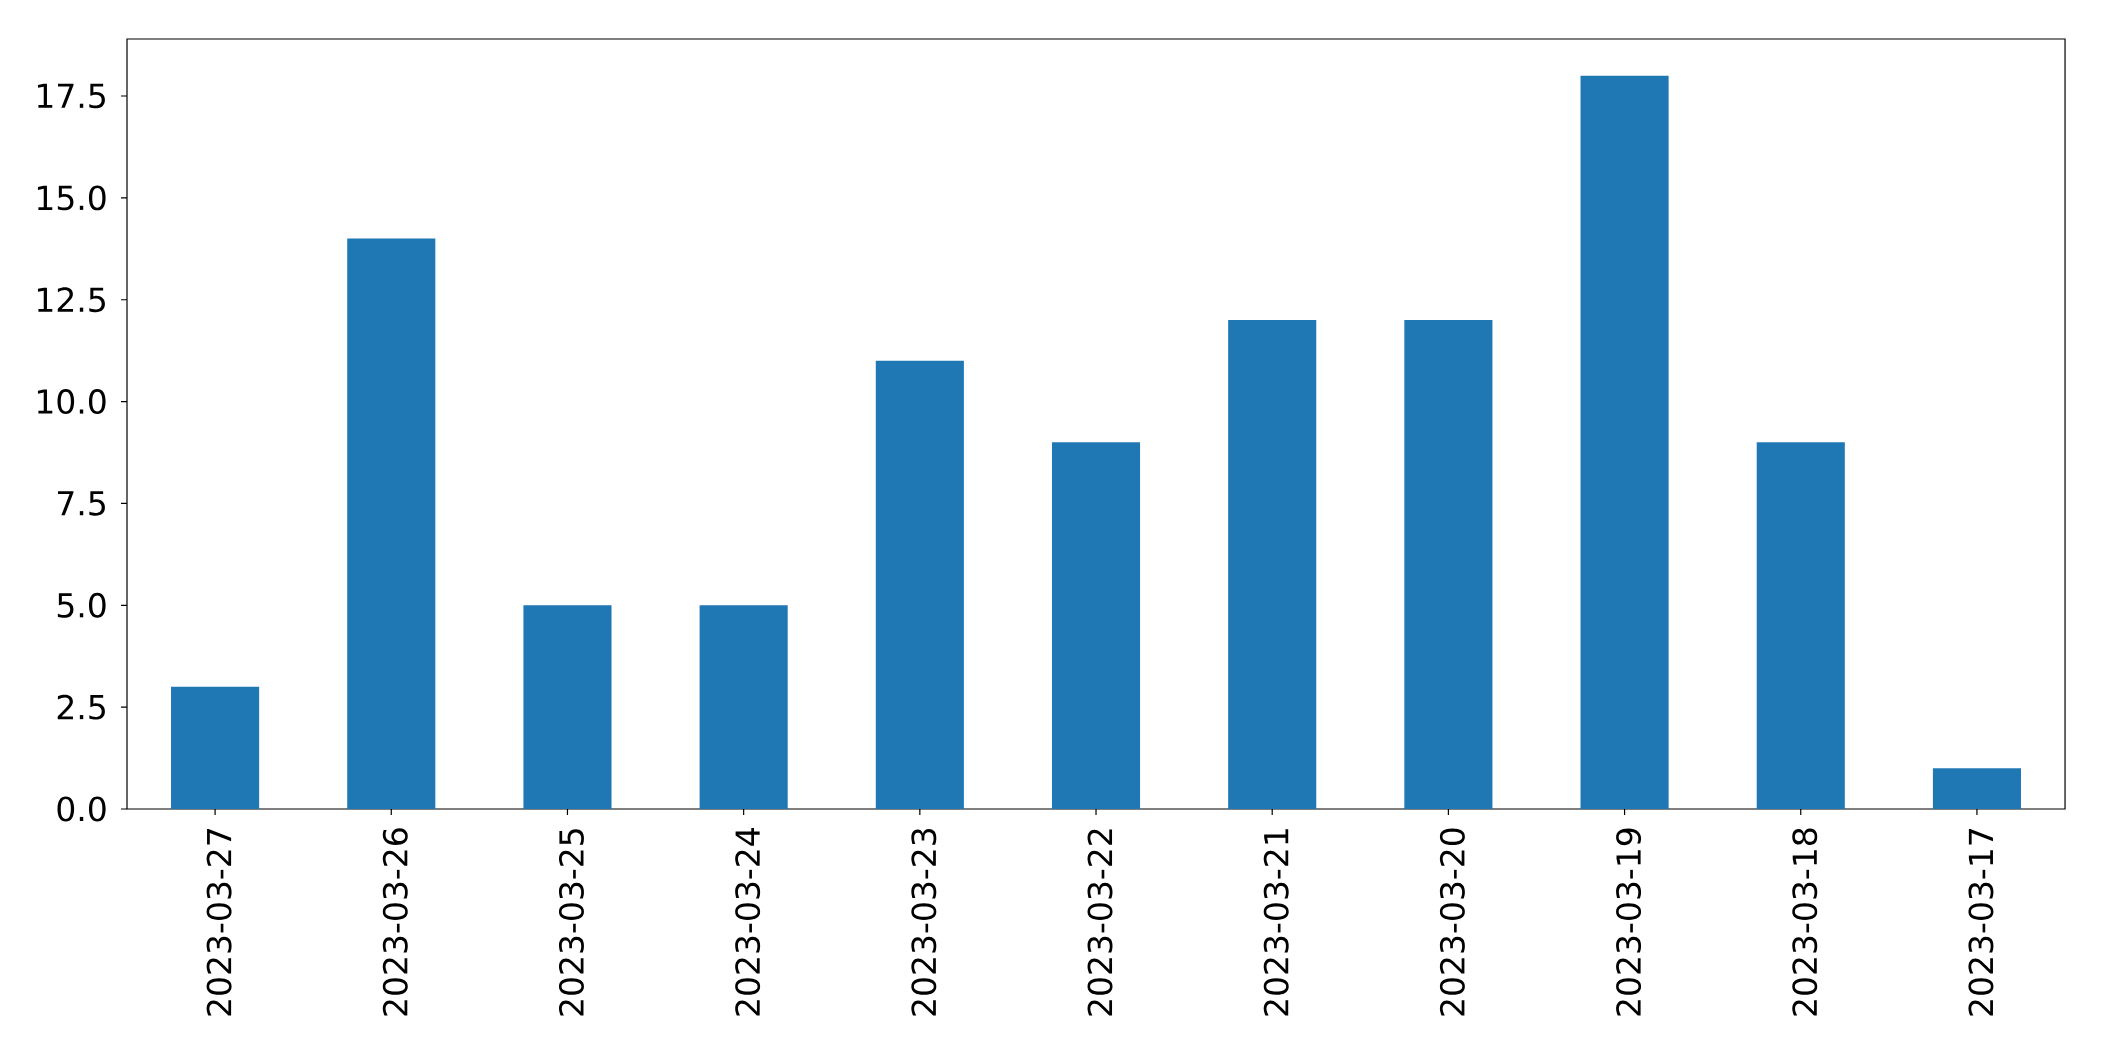 The height and width of the screenshot is (1061, 2104). I want to click on x-tick-label: 2023-03-24, so click(748, 922).